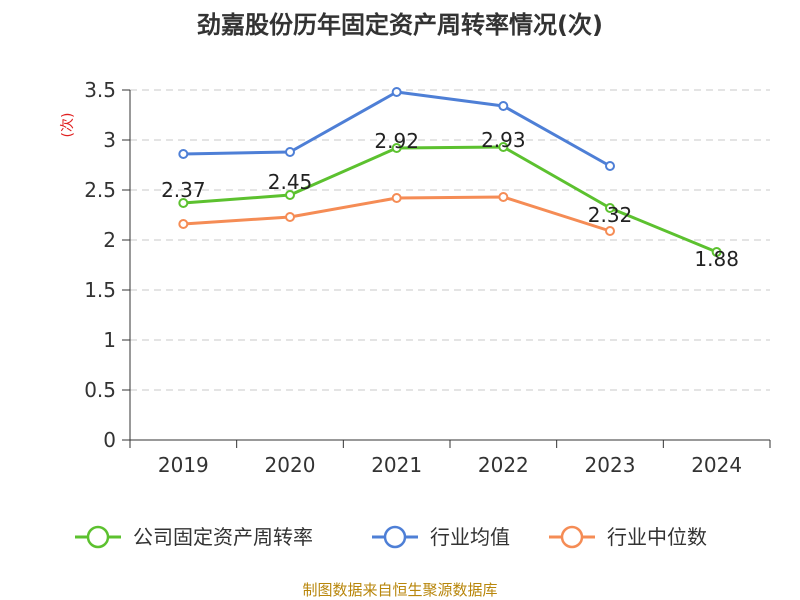 Image resolution: width=800 pixels, height=600 pixels. Describe the element at coordinates (109, 440) in the screenshot. I see `y-tick-label: 0` at that location.